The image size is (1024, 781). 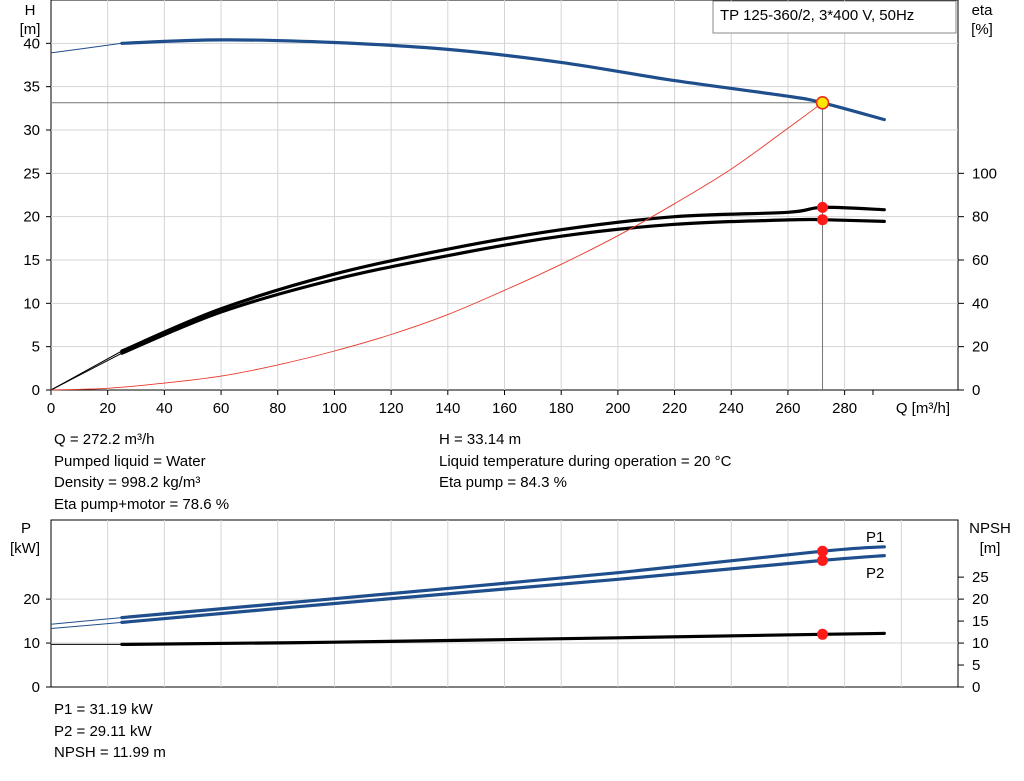 What do you see at coordinates (990, 548) in the screenshot?
I see `bottom-y2-axis-unit: [m]` at bounding box center [990, 548].